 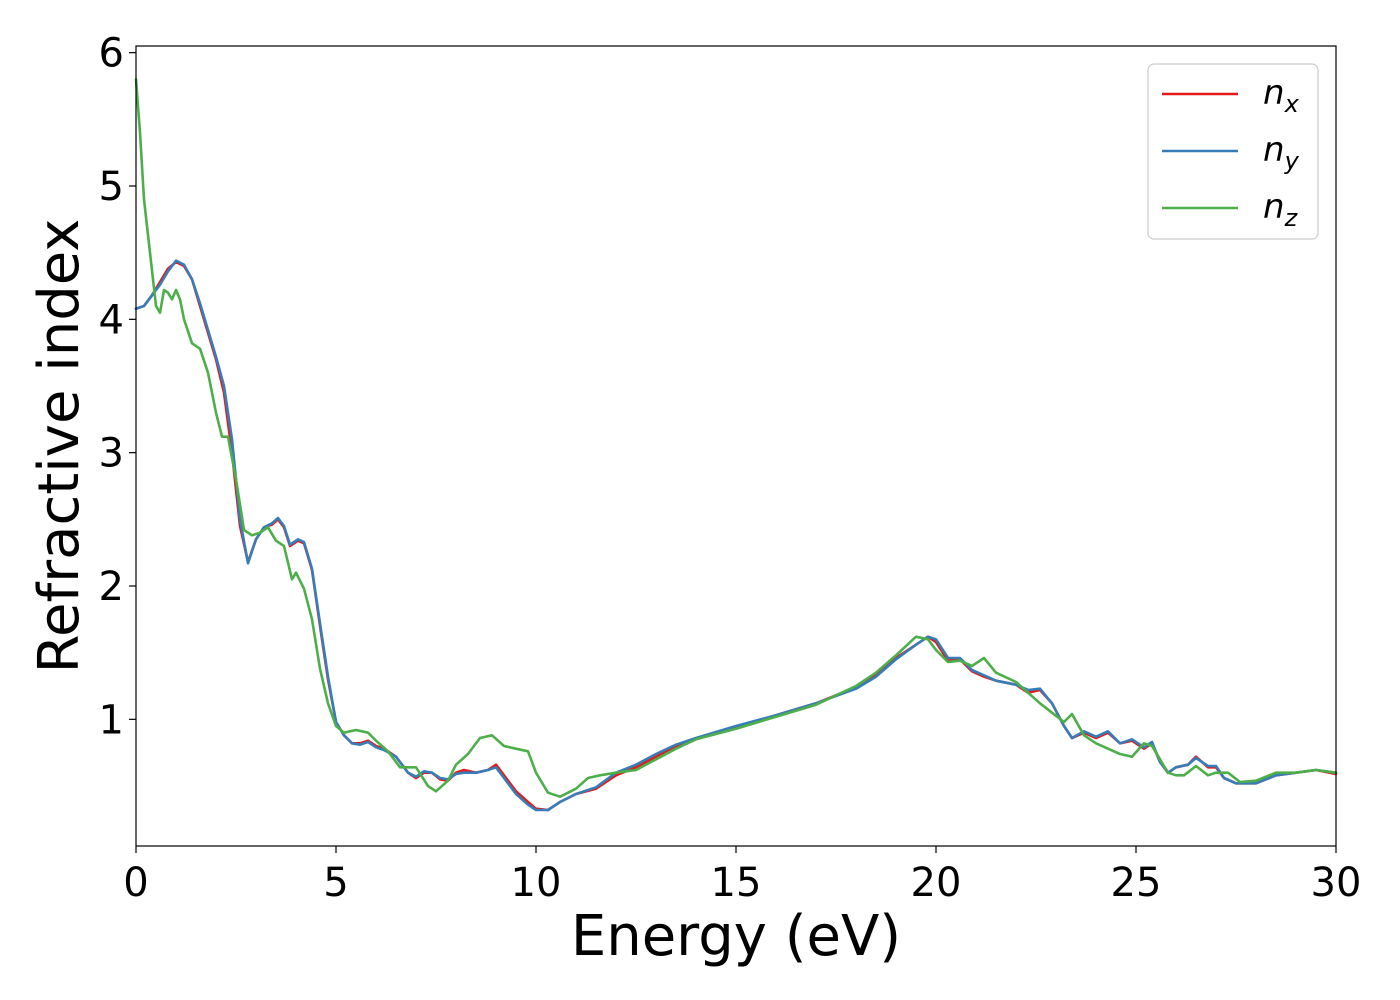 I want to click on legend-label-y: ny, so click(x=1281, y=152).